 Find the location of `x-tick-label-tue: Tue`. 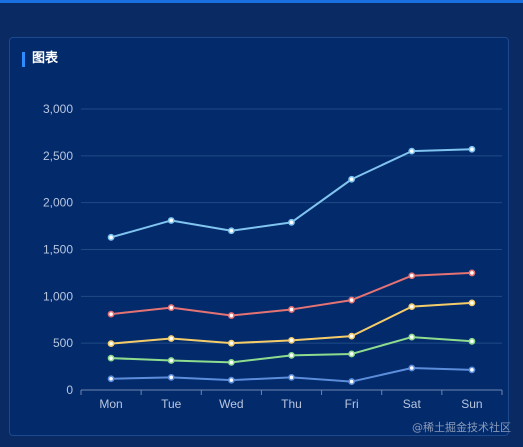

x-tick-label-tue: Tue is located at coordinates (171, 404).